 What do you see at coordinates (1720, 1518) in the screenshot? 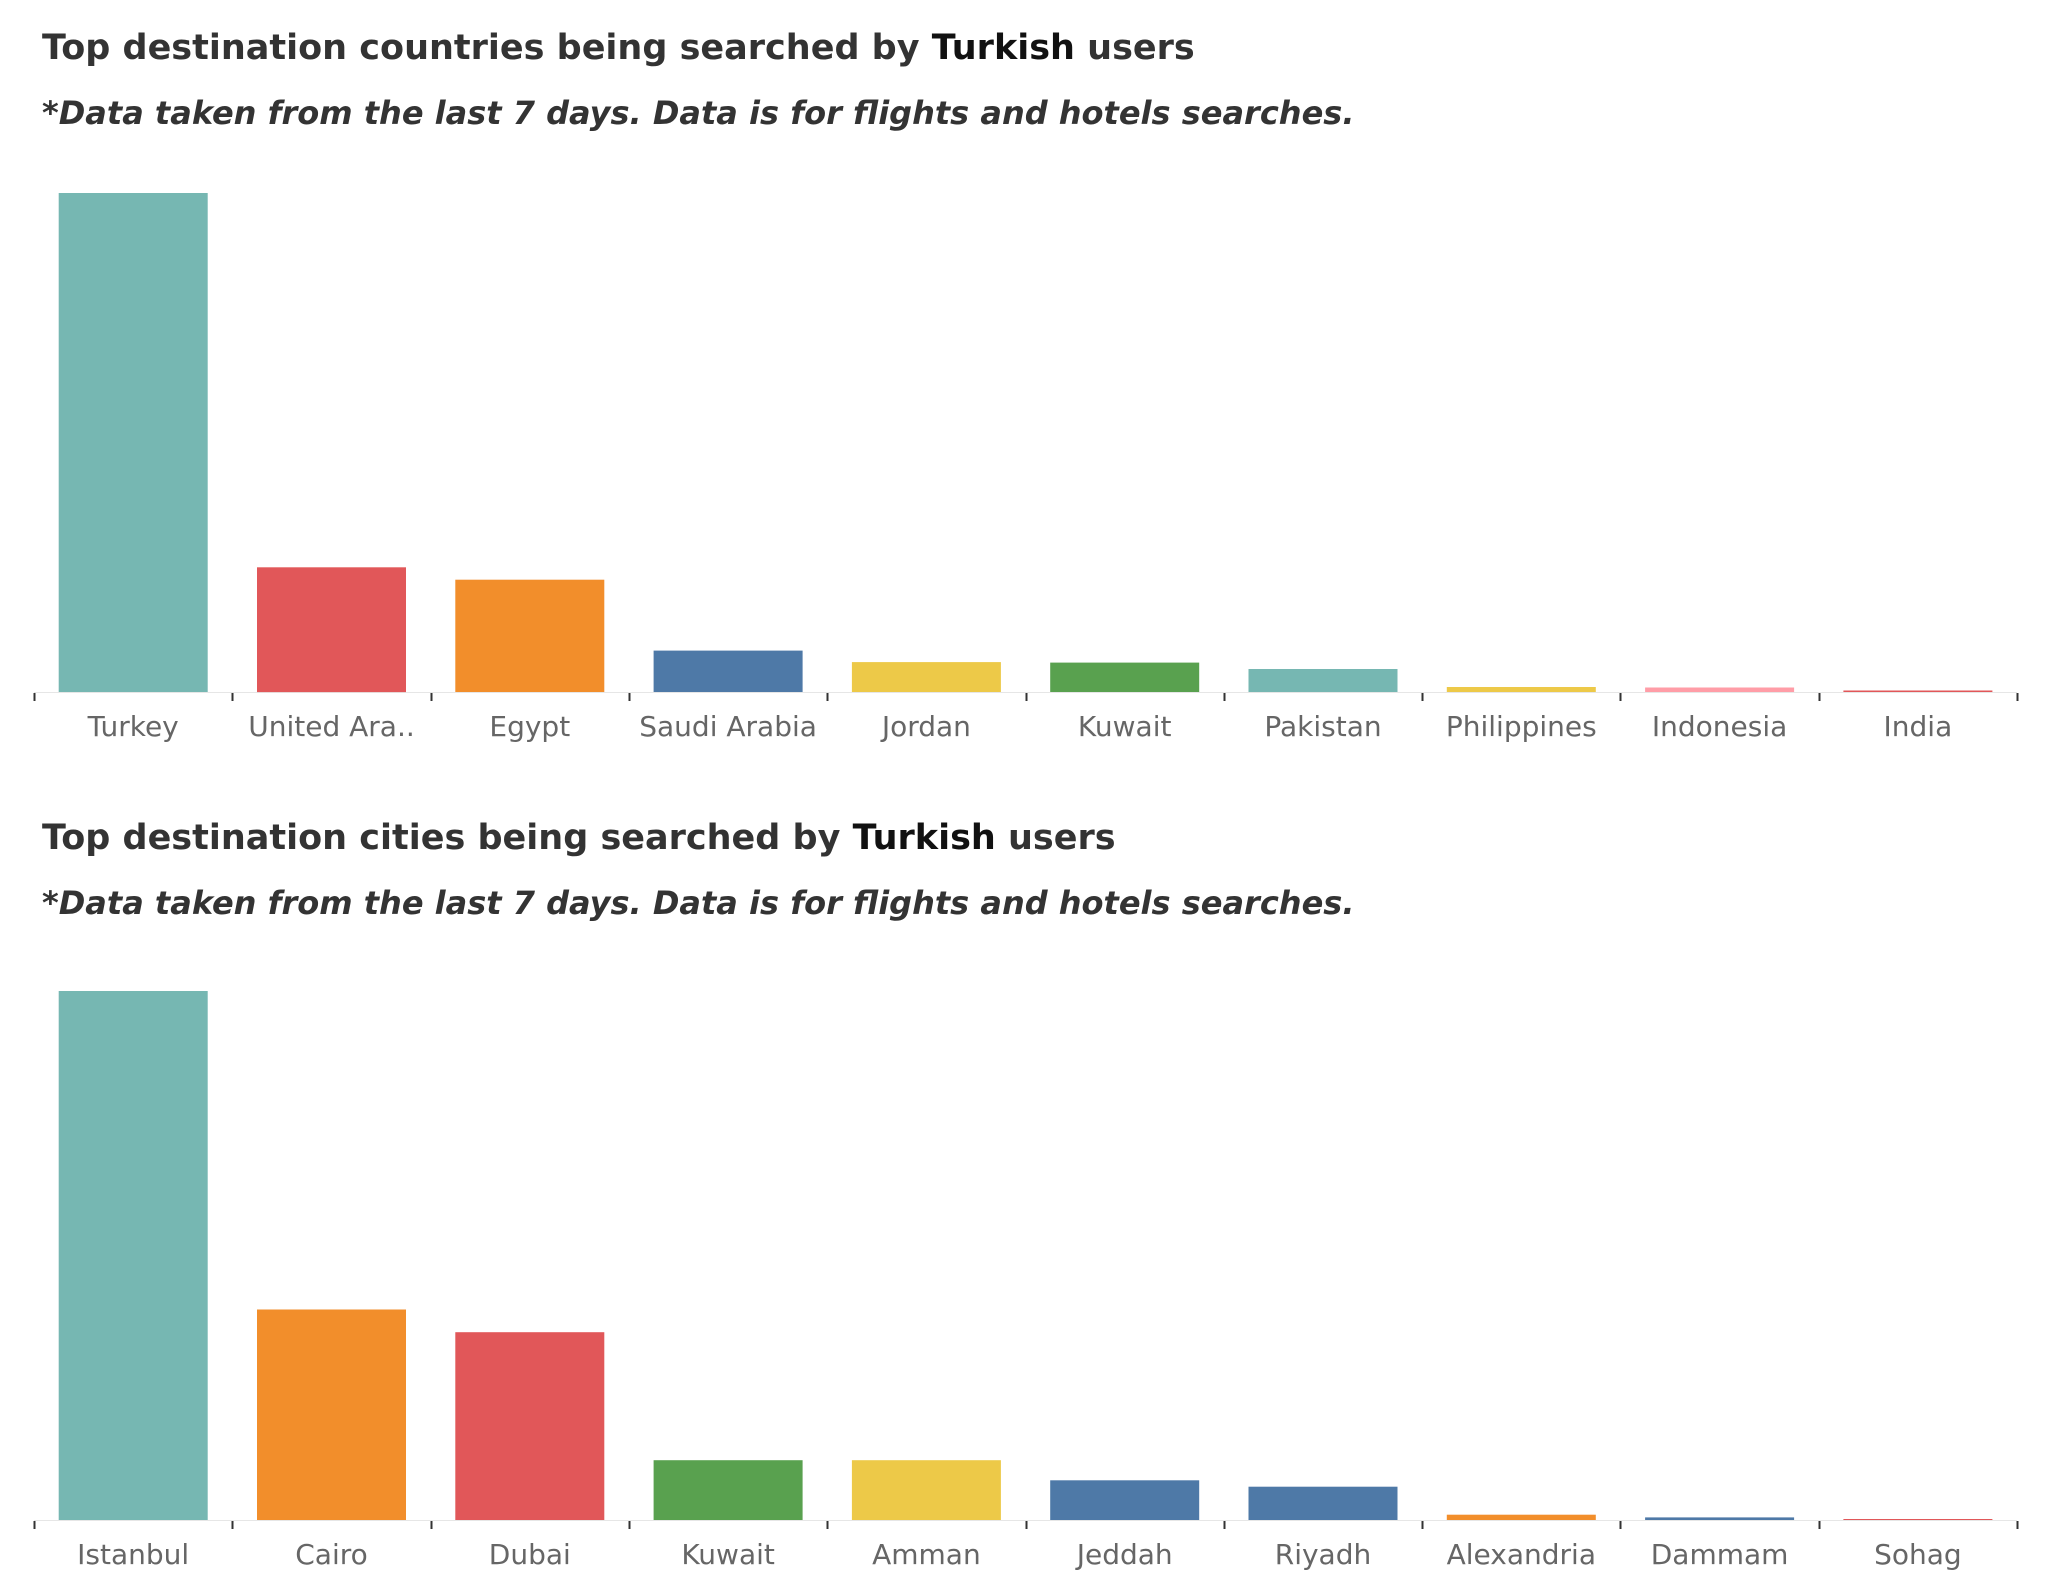
I see `bar-dammam` at bounding box center [1720, 1518].